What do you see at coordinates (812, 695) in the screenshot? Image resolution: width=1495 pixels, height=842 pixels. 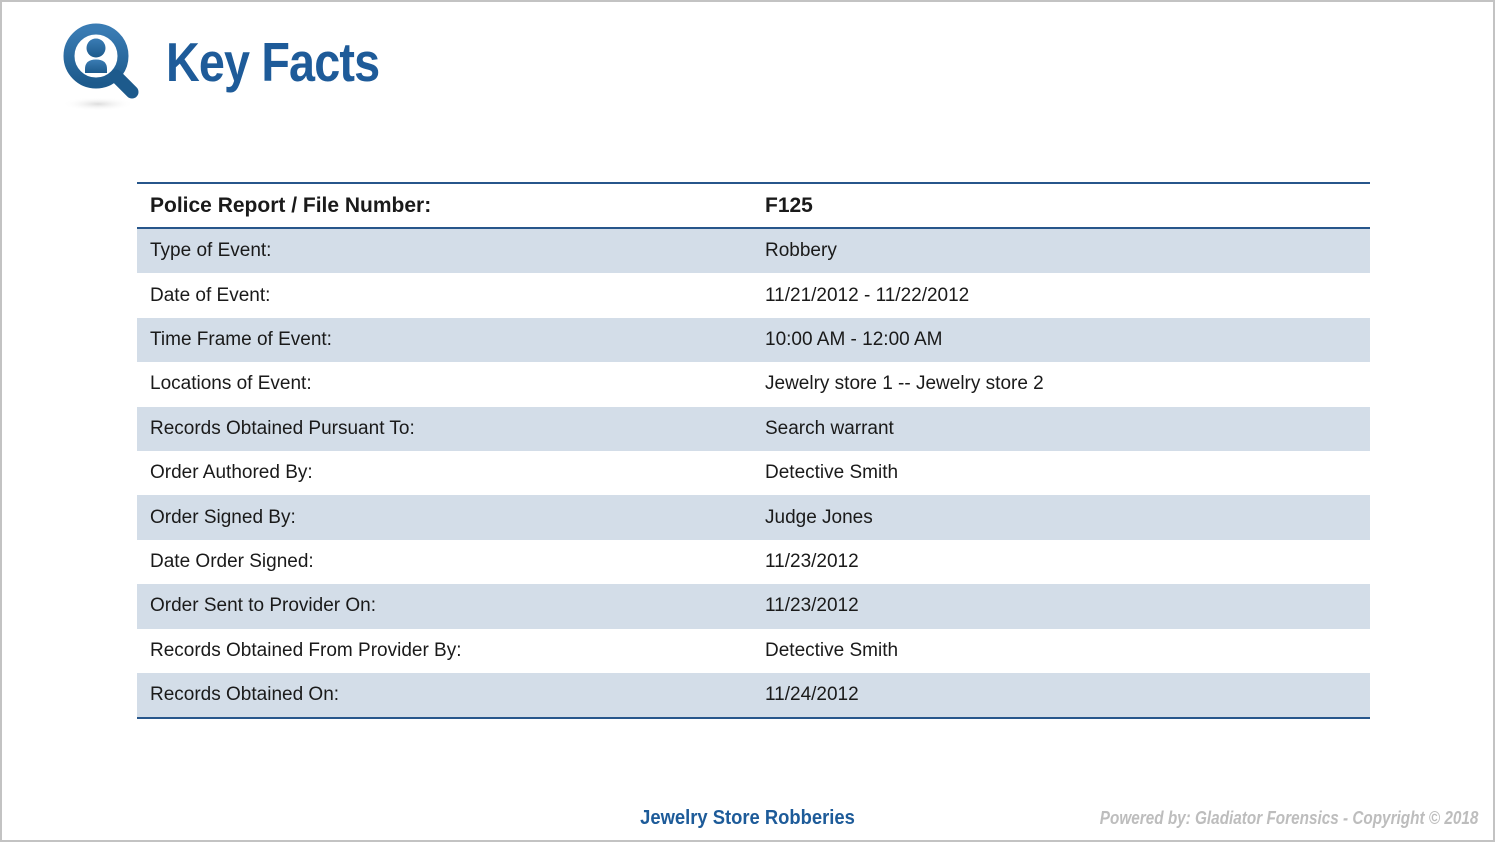 I see `row-value: 11/24/2012` at bounding box center [812, 695].